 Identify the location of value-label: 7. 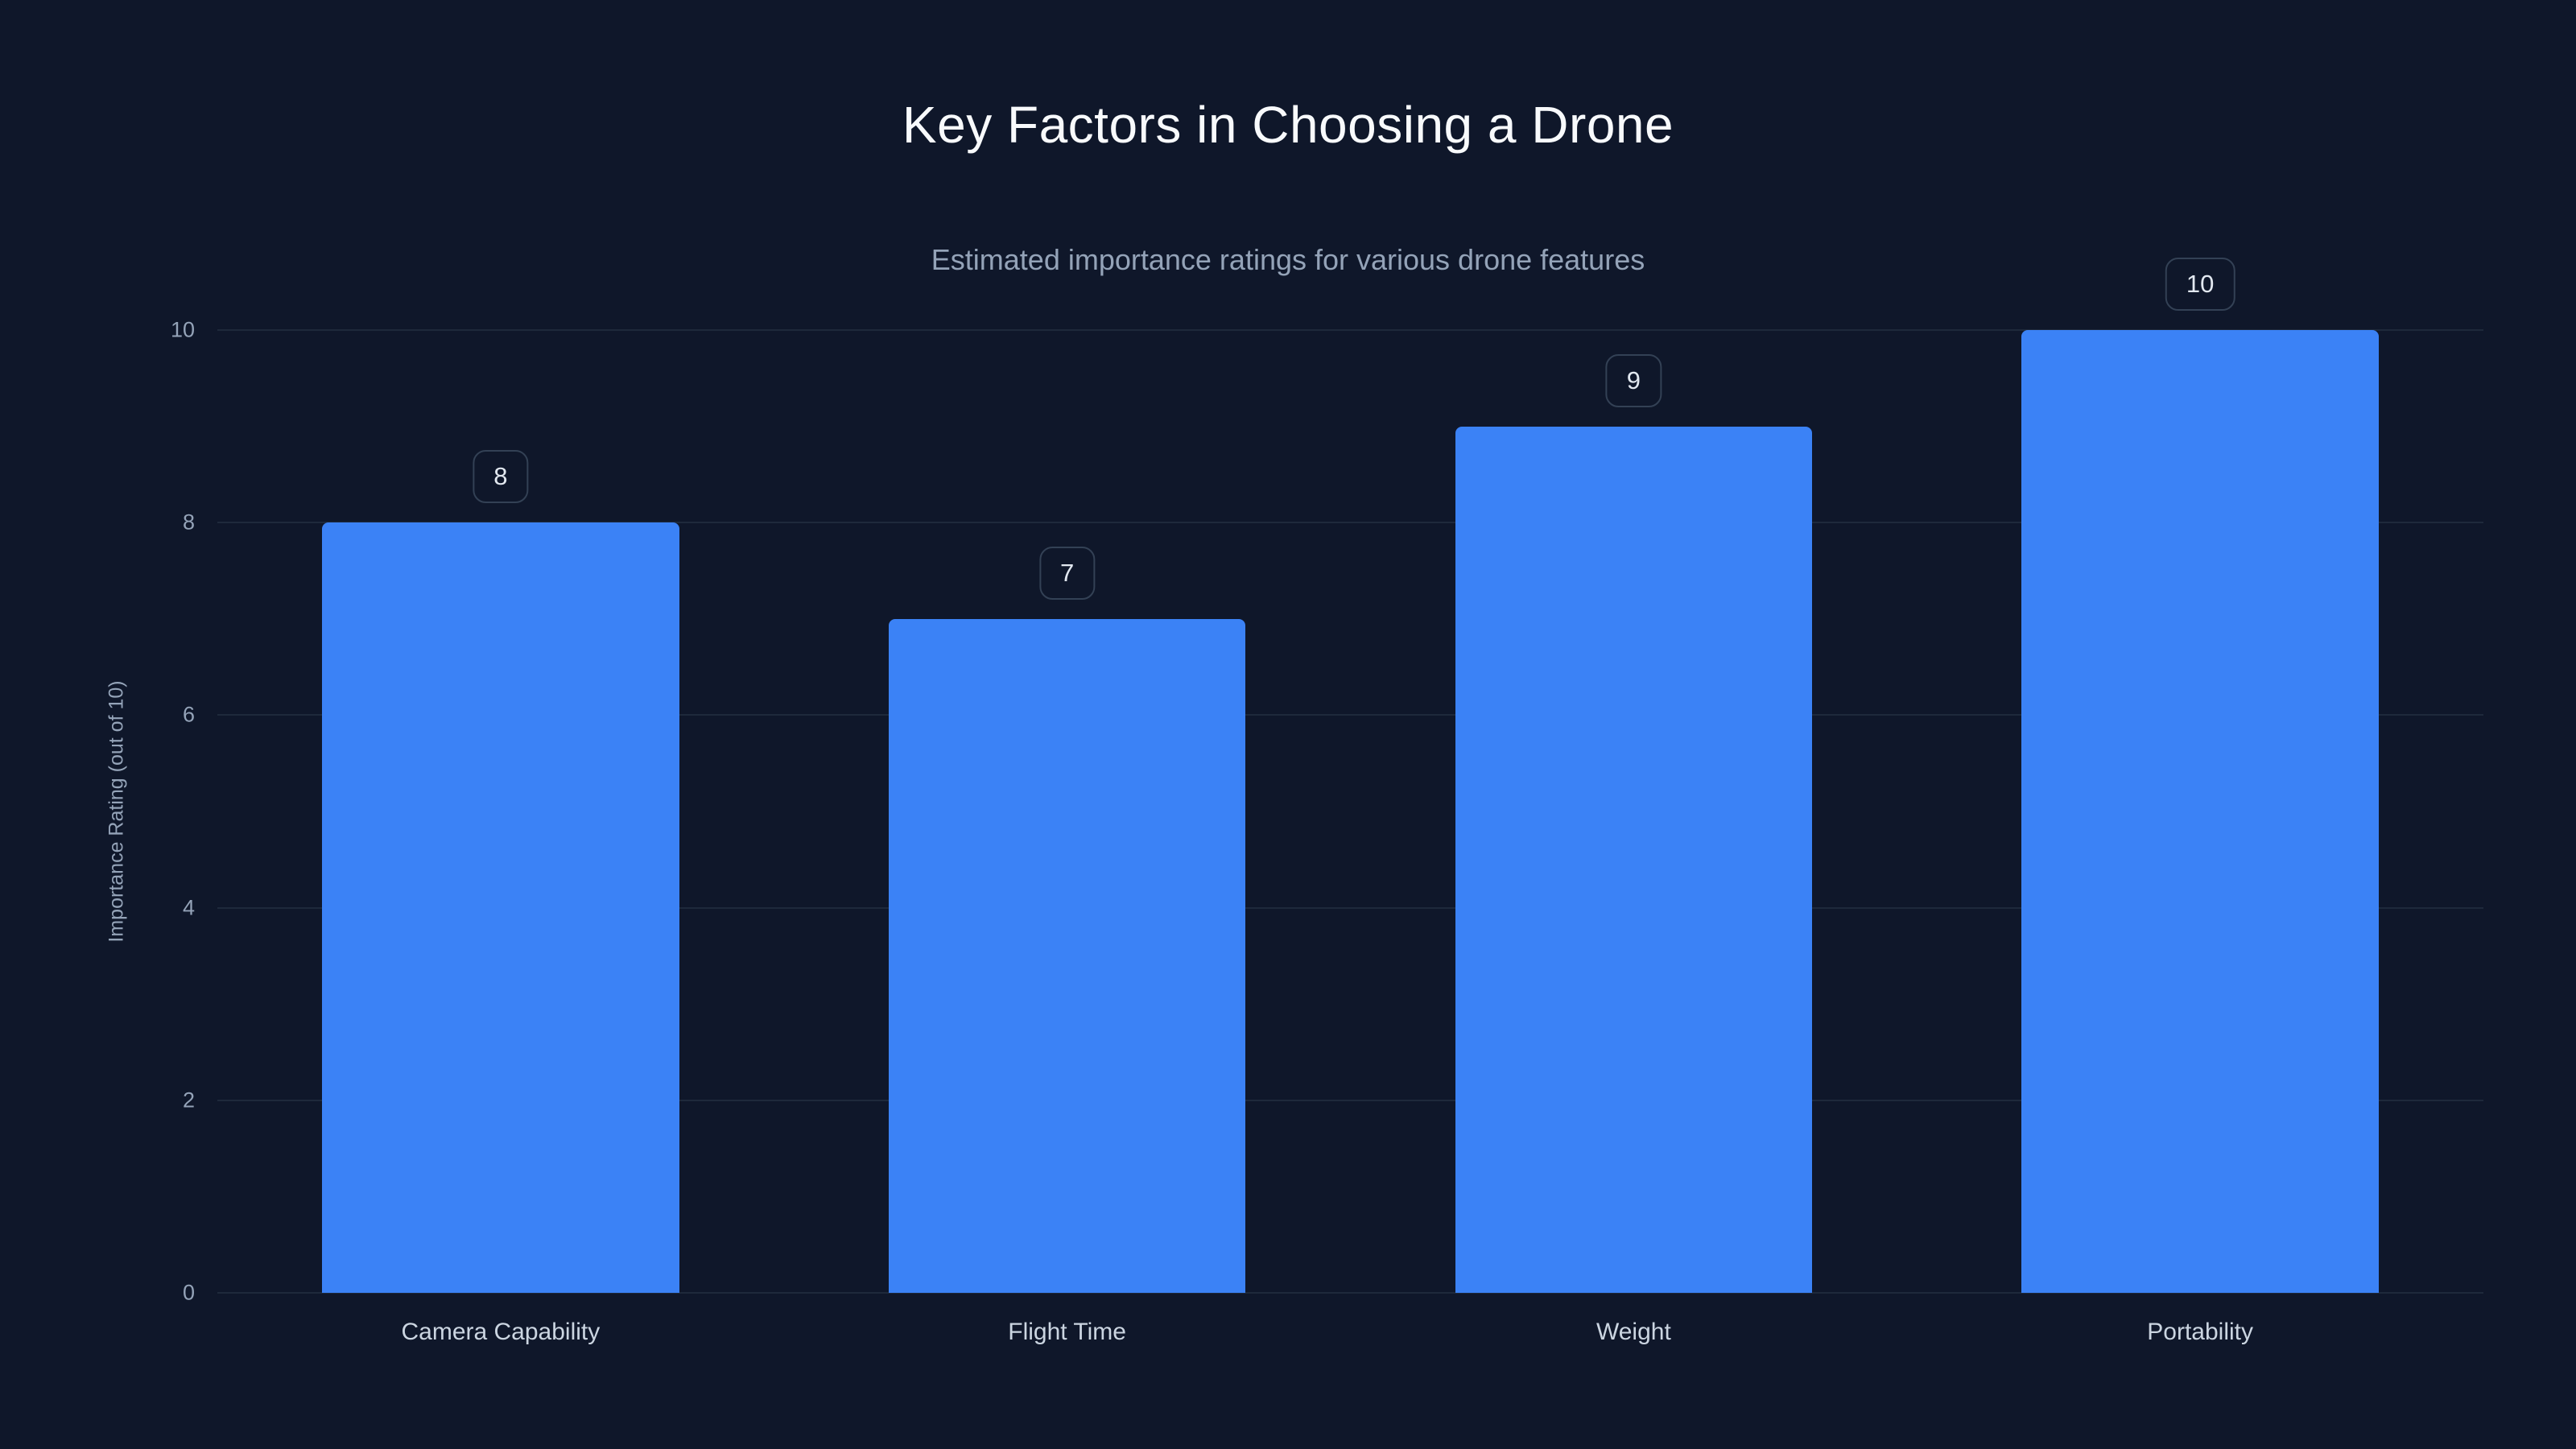
(1067, 573).